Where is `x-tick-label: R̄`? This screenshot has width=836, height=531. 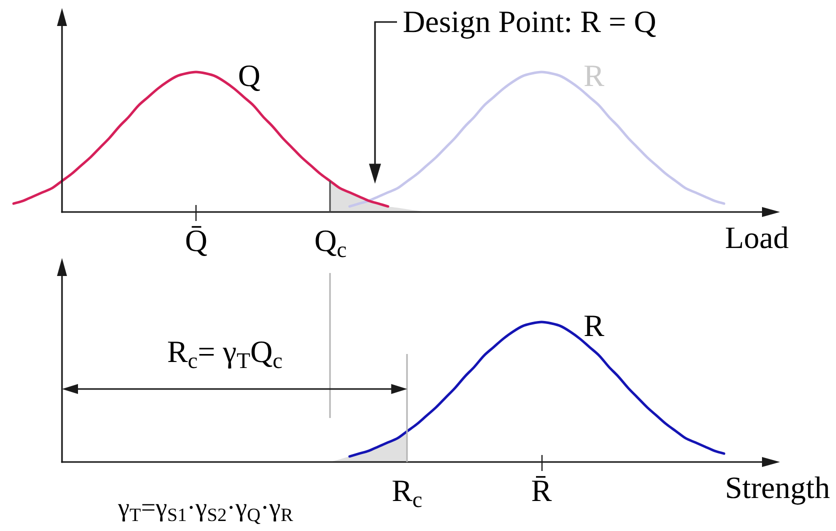
x-tick-label: R̄ is located at coordinates (541, 490).